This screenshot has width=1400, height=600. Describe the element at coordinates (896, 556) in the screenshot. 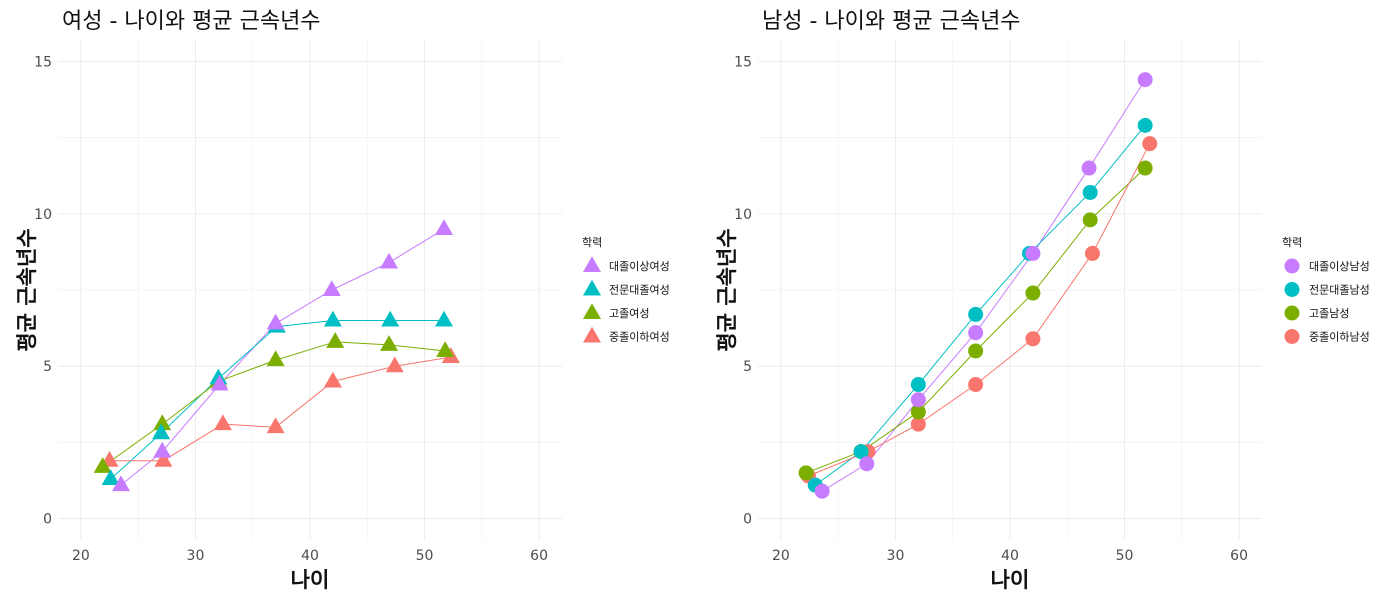

I see `male-x-tick-label: 30` at that location.